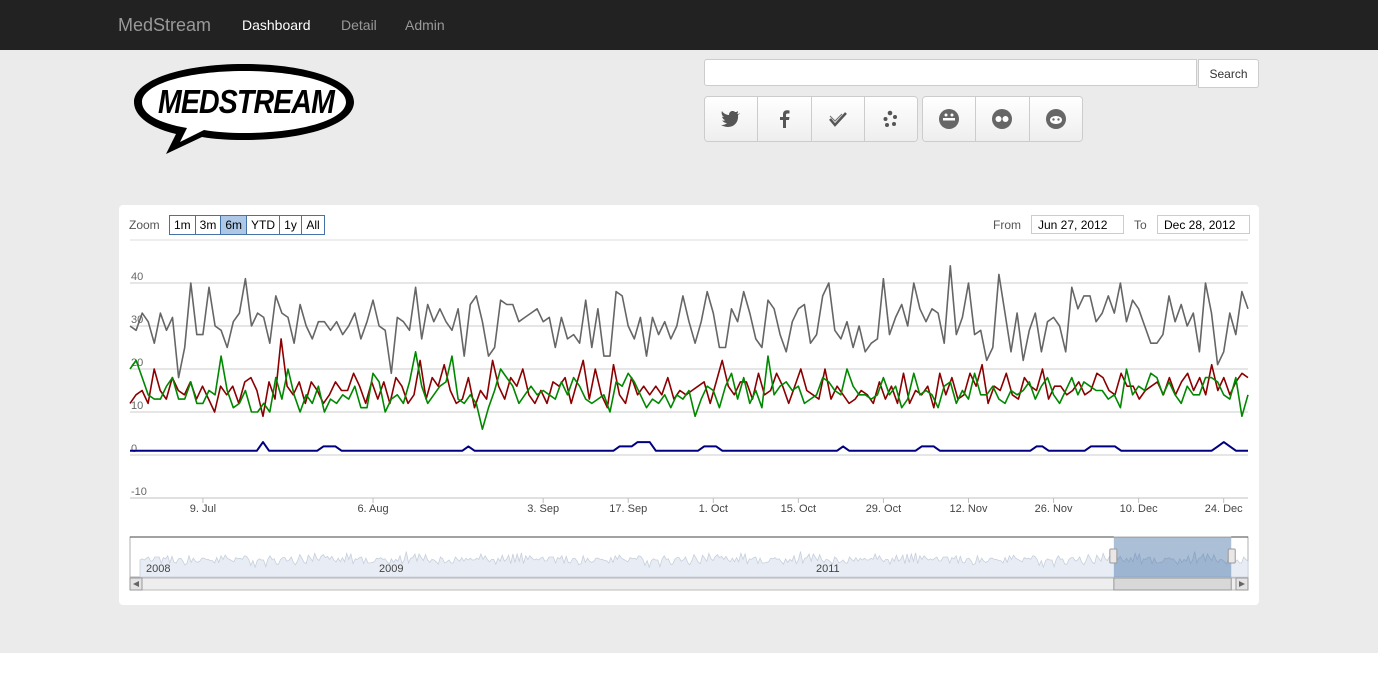 The image size is (1378, 691). Describe the element at coordinates (1054, 509) in the screenshot. I see `x-tick-label: 26. Nov` at that location.